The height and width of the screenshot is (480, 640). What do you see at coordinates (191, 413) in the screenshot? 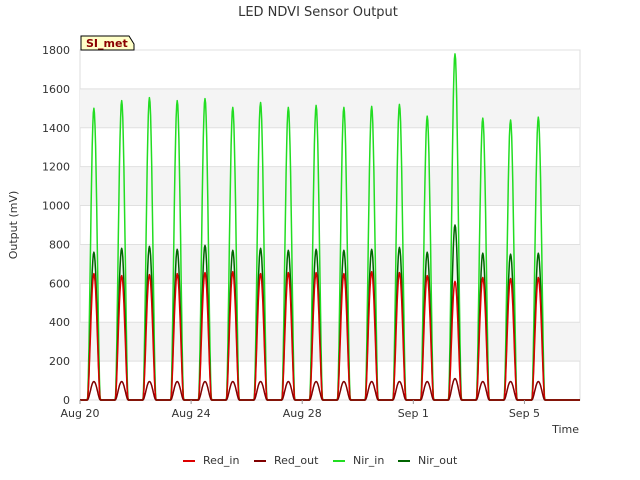
I see `x-tick-label: Aug 24` at bounding box center [191, 413].